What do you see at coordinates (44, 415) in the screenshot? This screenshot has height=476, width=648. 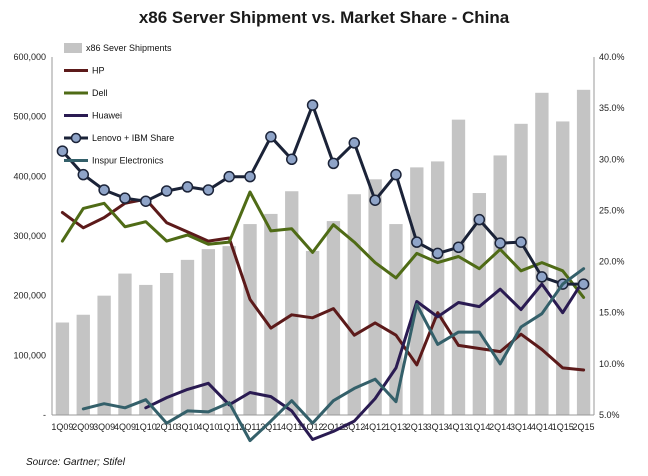 I see `y-left-tick-label: -` at bounding box center [44, 415].